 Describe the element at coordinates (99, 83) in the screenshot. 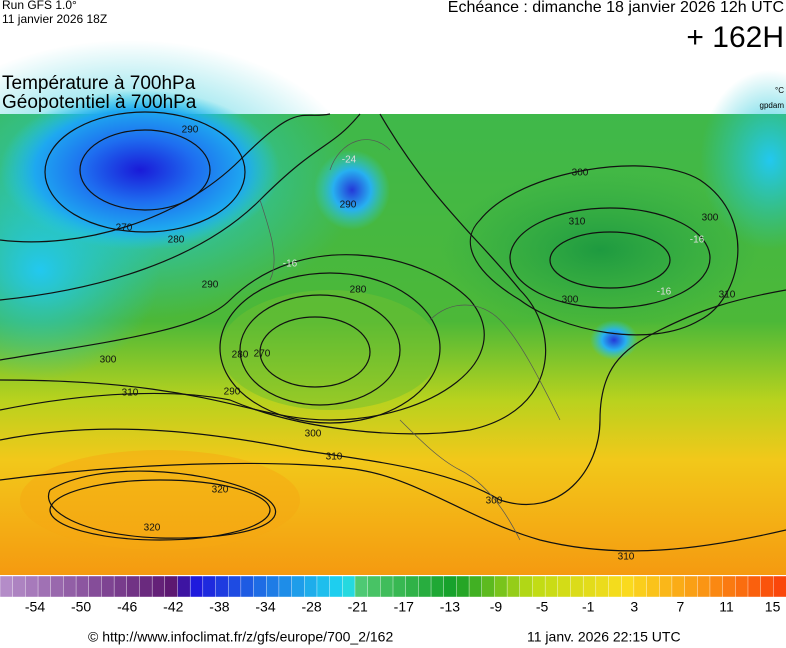

I see `title-temp: Température à 700hPa` at that location.